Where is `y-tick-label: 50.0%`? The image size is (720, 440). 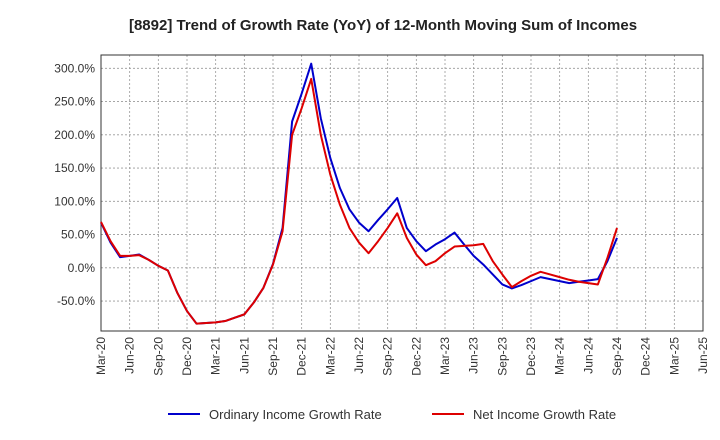
y-tick-label: 50.0% is located at coordinates (78, 235).